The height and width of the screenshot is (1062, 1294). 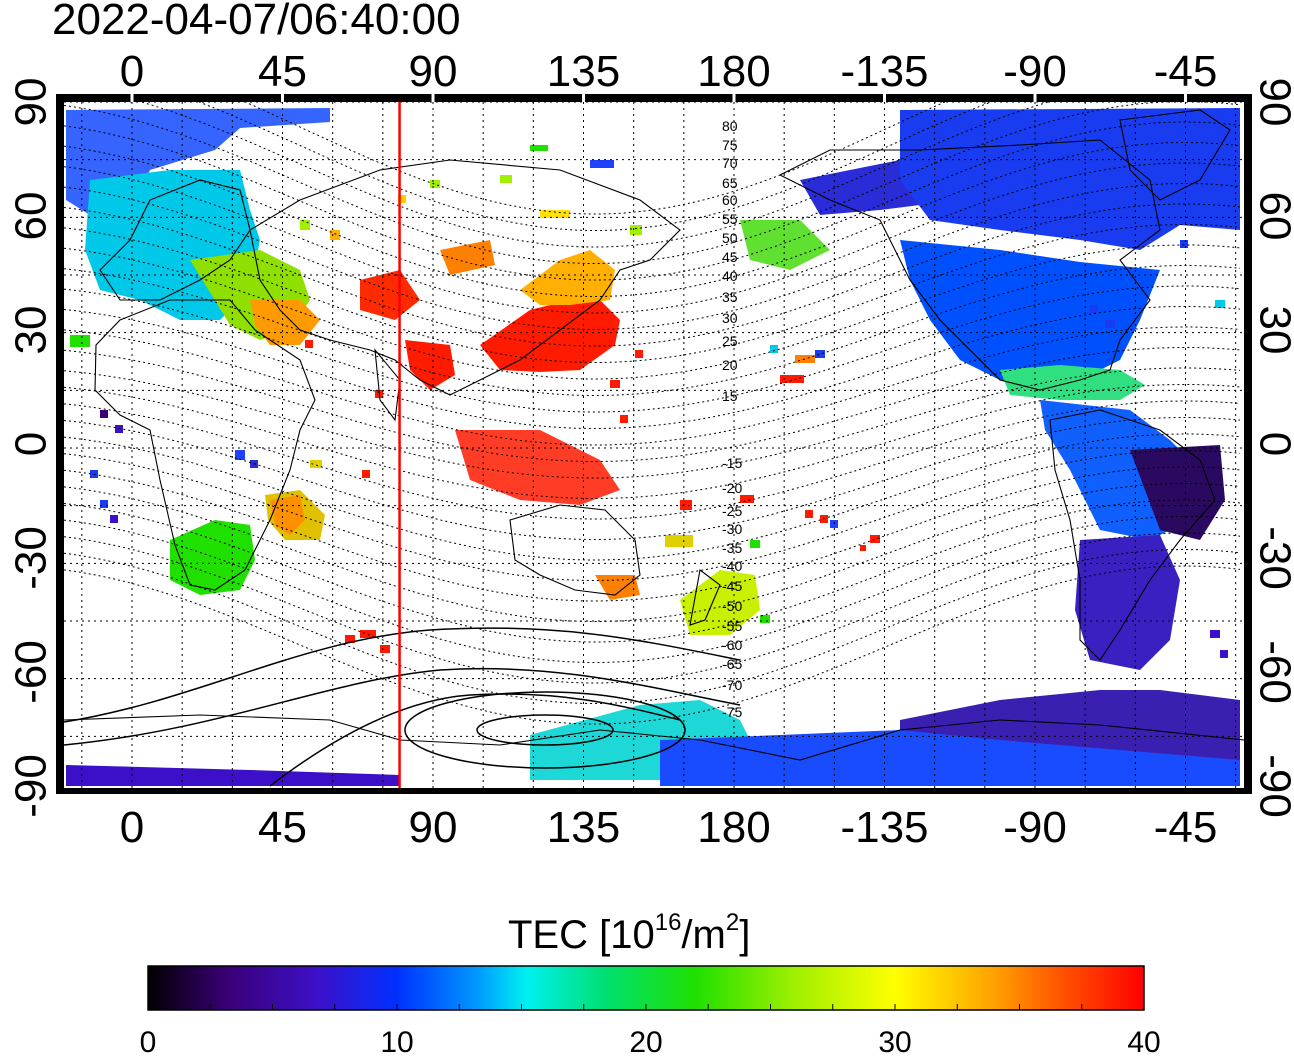 I want to click on contour-label: -70, so click(x=732, y=685).